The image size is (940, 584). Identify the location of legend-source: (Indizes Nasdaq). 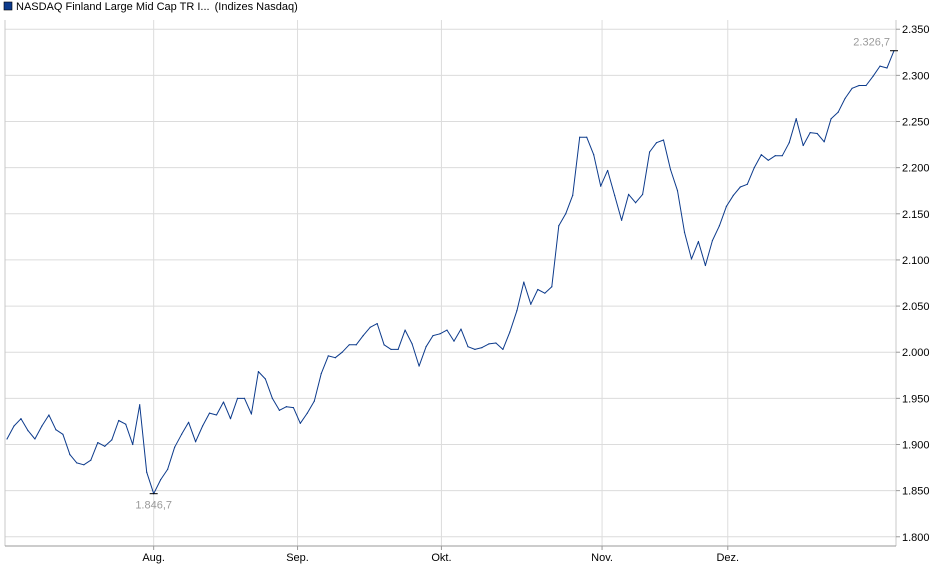
(256, 7).